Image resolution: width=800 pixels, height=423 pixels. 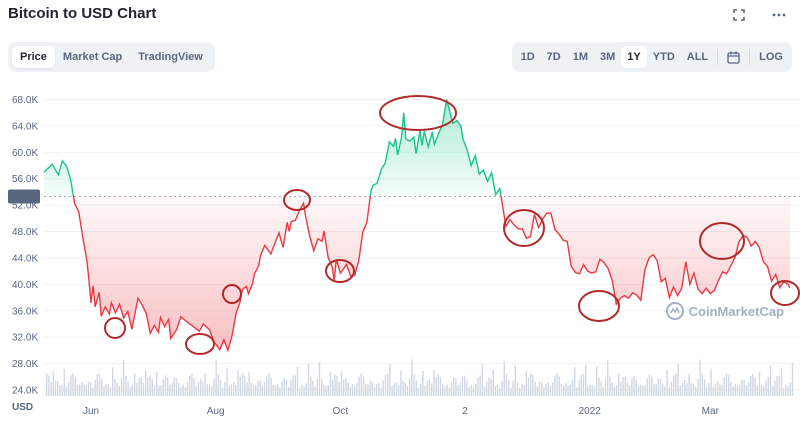 I want to click on range-3m: 3M, so click(x=608, y=57).